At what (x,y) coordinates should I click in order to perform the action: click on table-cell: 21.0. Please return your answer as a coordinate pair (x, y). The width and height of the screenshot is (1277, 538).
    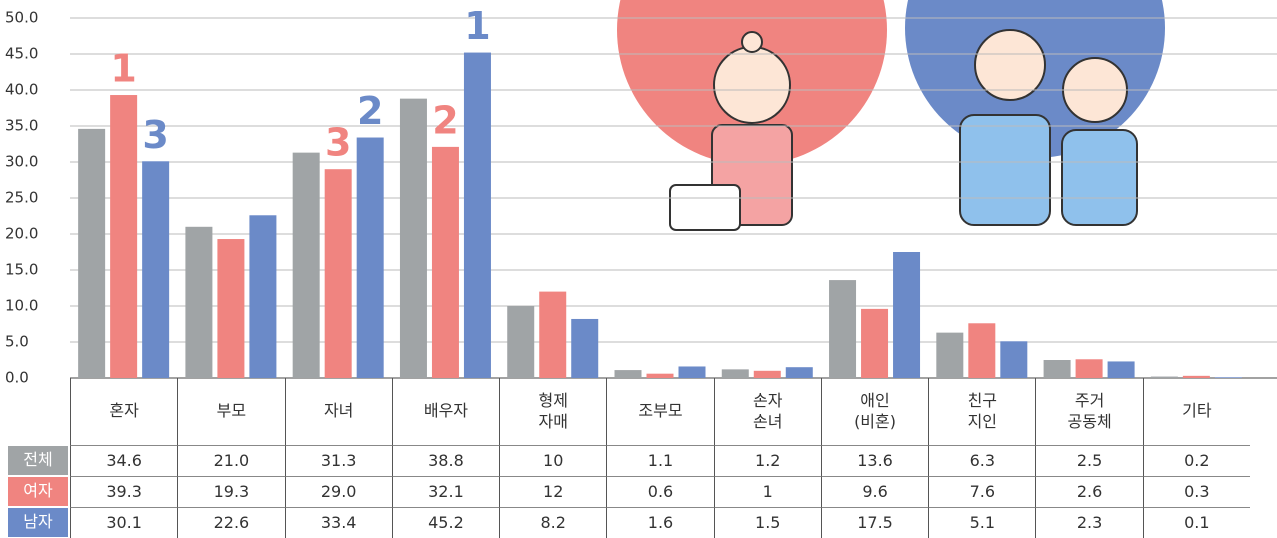
    Looking at the image, I should click on (231, 461).